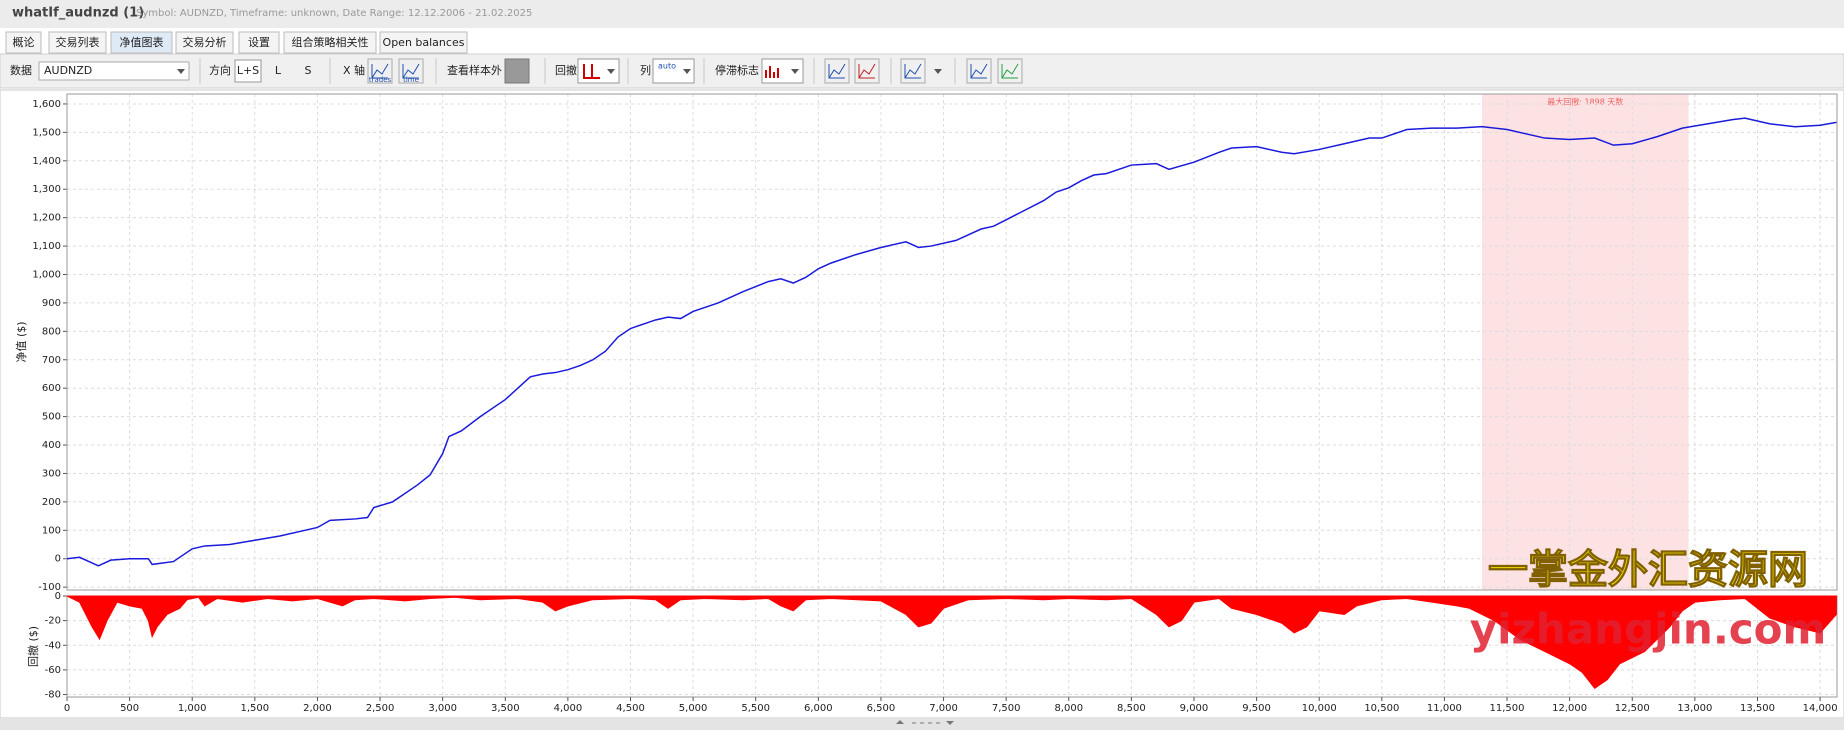 This screenshot has height=730, width=1844. Describe the element at coordinates (1632, 708) in the screenshot. I see `x-tick-label: 12,500` at that location.